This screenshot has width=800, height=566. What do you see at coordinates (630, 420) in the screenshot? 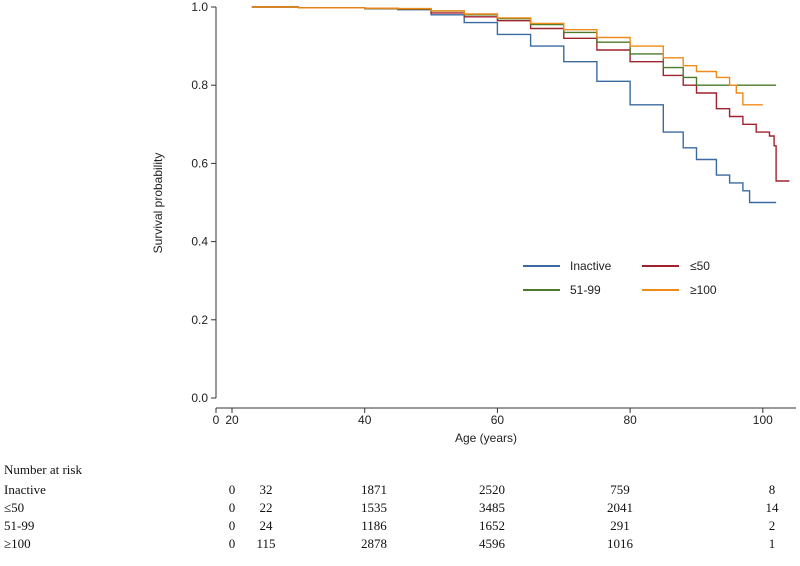
I see `x-tick-label: 80` at bounding box center [630, 420].